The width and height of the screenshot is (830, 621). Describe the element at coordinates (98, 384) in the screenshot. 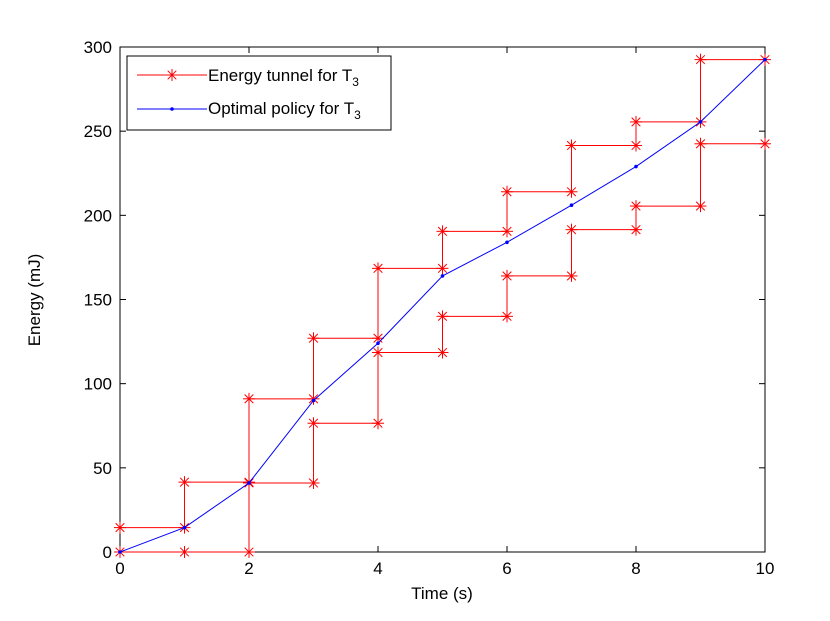

I see `y-tick-label: 100` at that location.